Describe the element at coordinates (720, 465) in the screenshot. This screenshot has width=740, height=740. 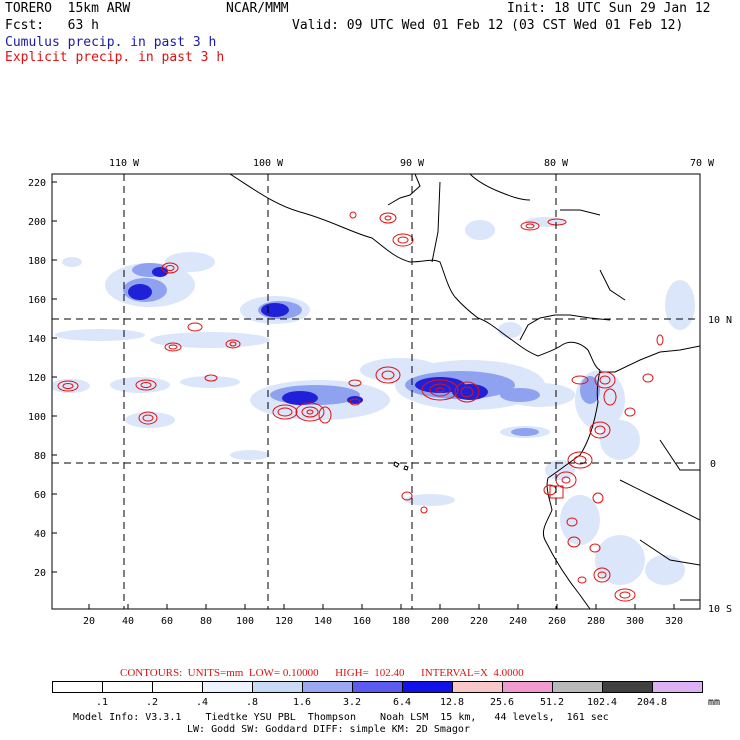
I see `latitude-labels: 10 N 0 10 S` at that location.